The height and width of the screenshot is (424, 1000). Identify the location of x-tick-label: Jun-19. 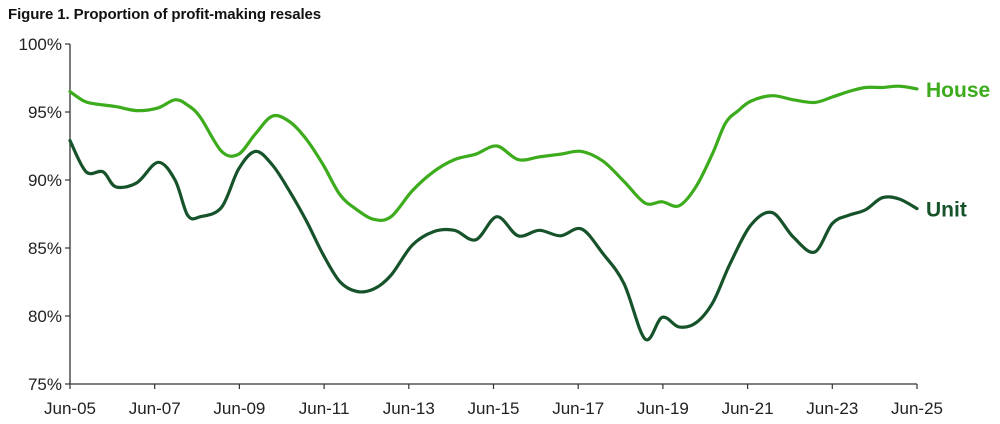
(663, 408).